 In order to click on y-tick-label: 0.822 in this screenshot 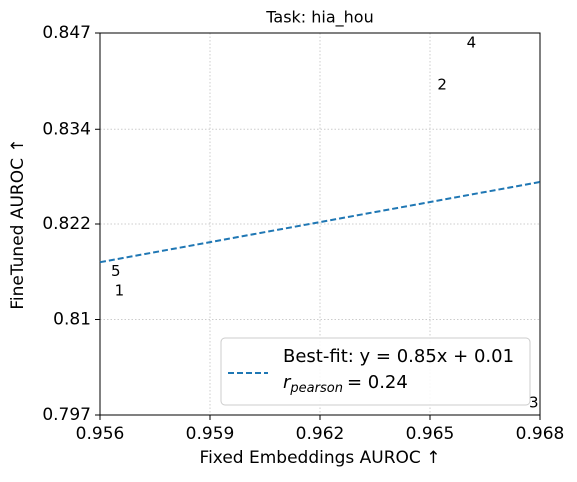, I will do `click(66, 224)`.